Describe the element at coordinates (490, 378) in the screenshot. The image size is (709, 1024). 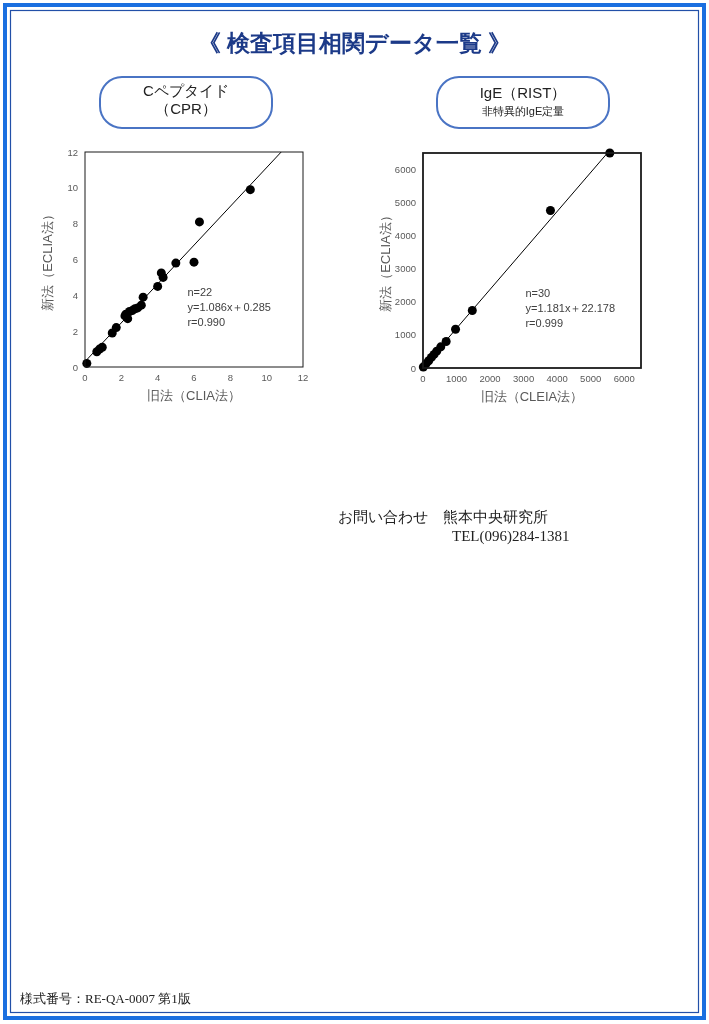
I see `x-tick-label: 2000` at that location.